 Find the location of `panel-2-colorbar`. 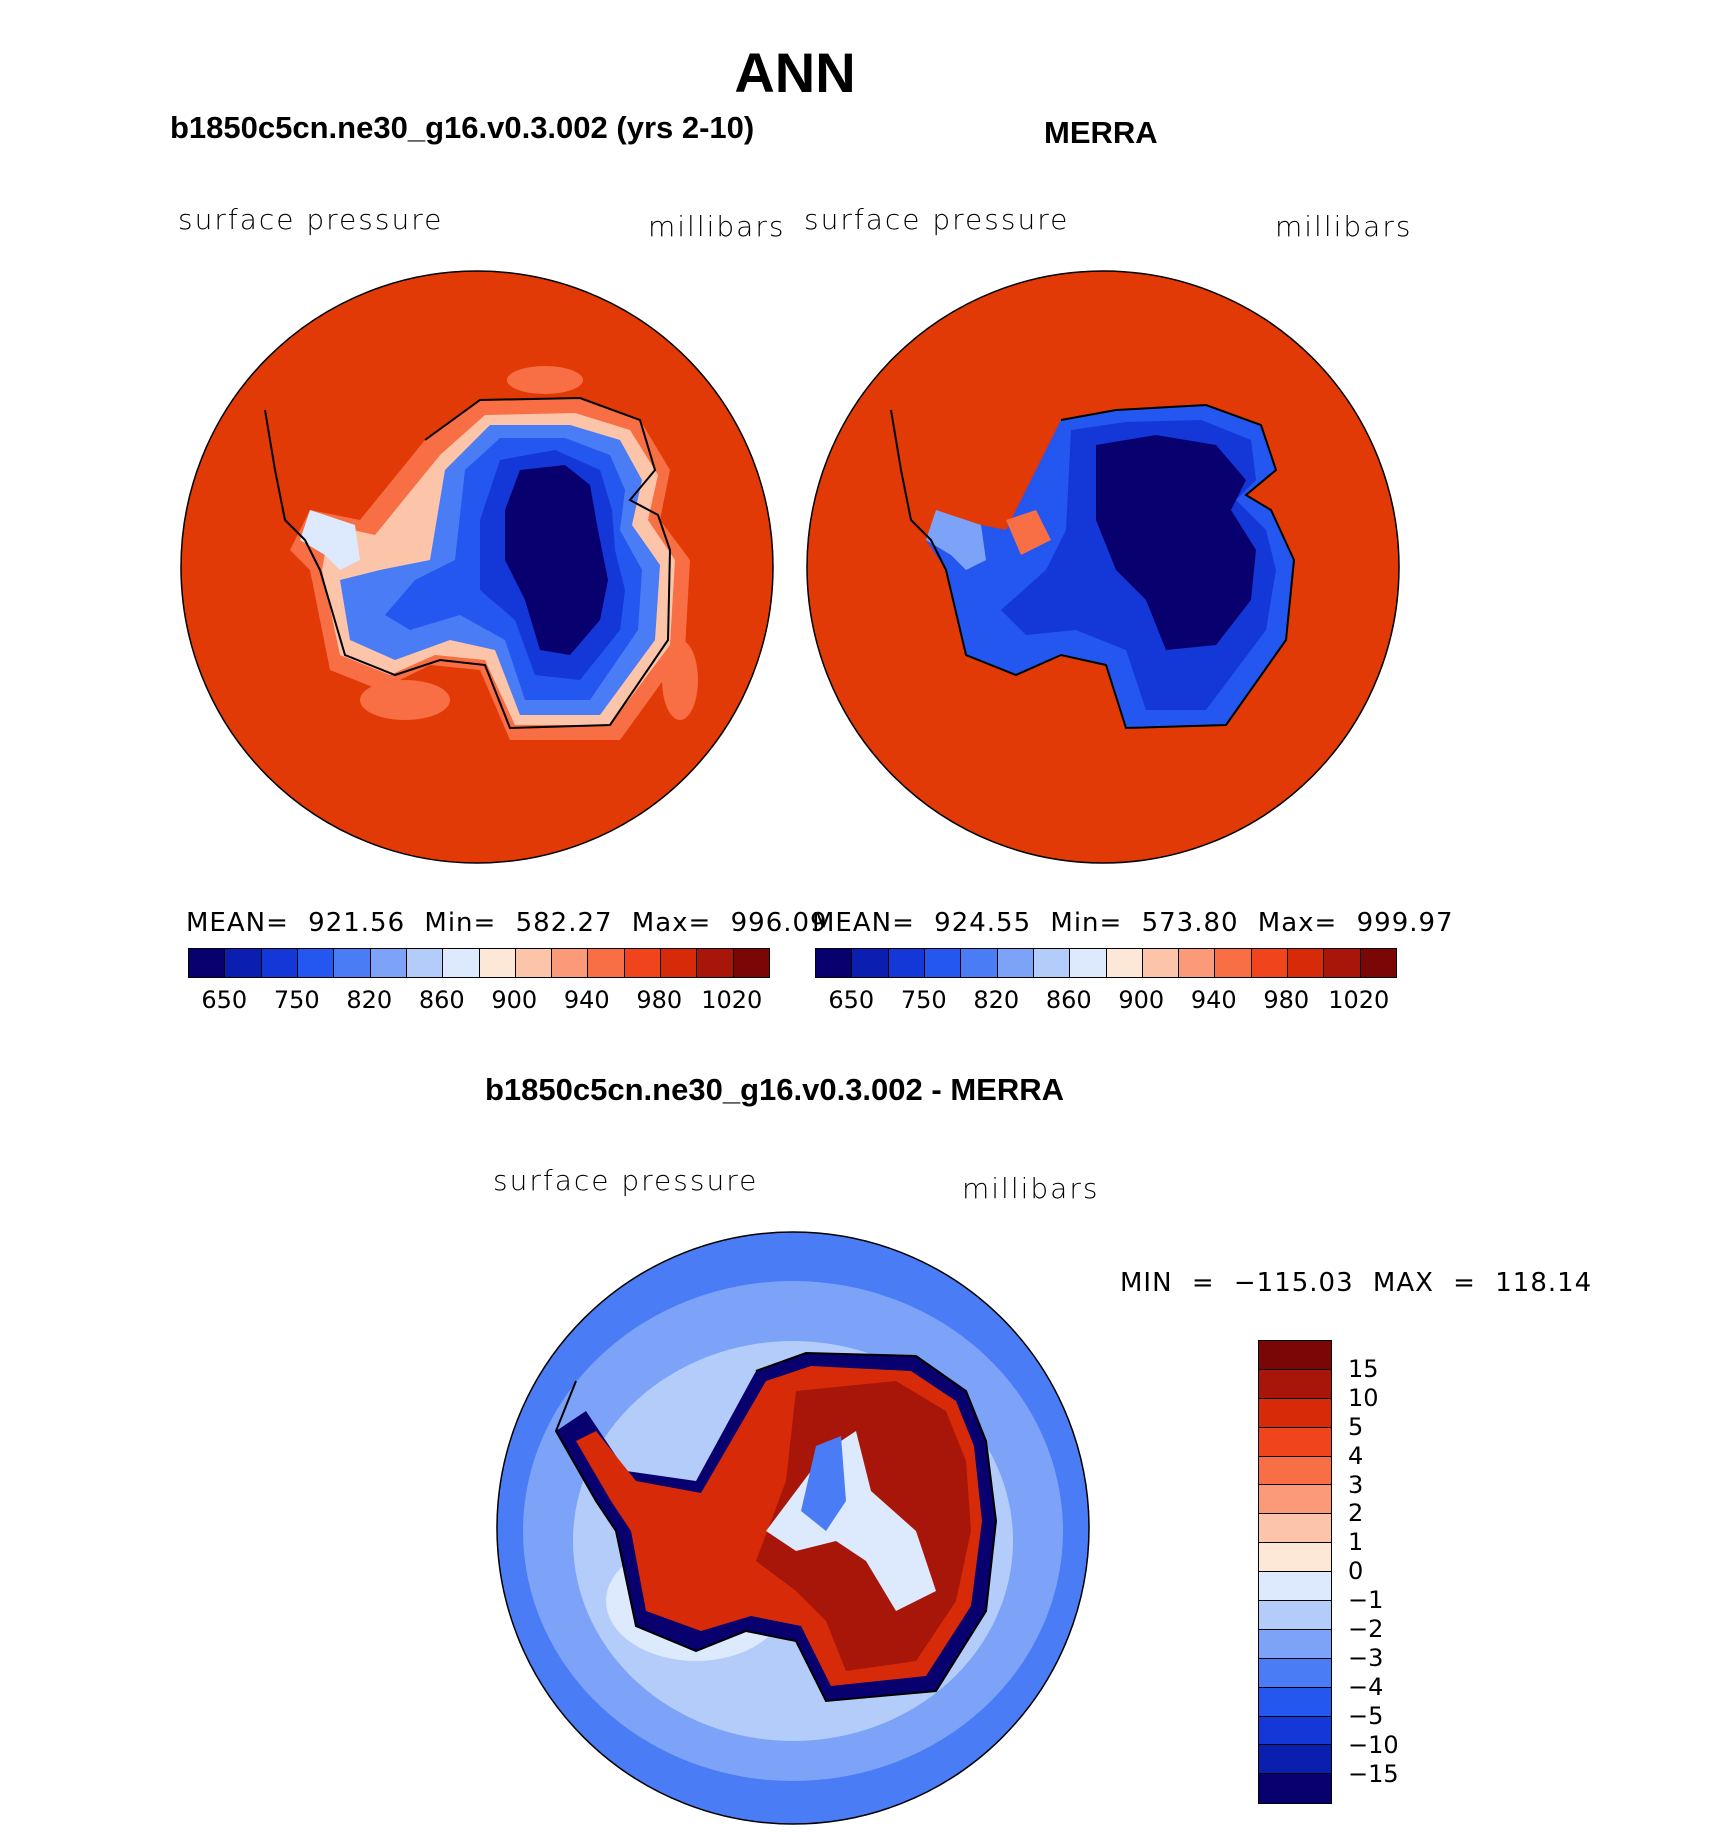

panel-2-colorbar is located at coordinates (1106, 963).